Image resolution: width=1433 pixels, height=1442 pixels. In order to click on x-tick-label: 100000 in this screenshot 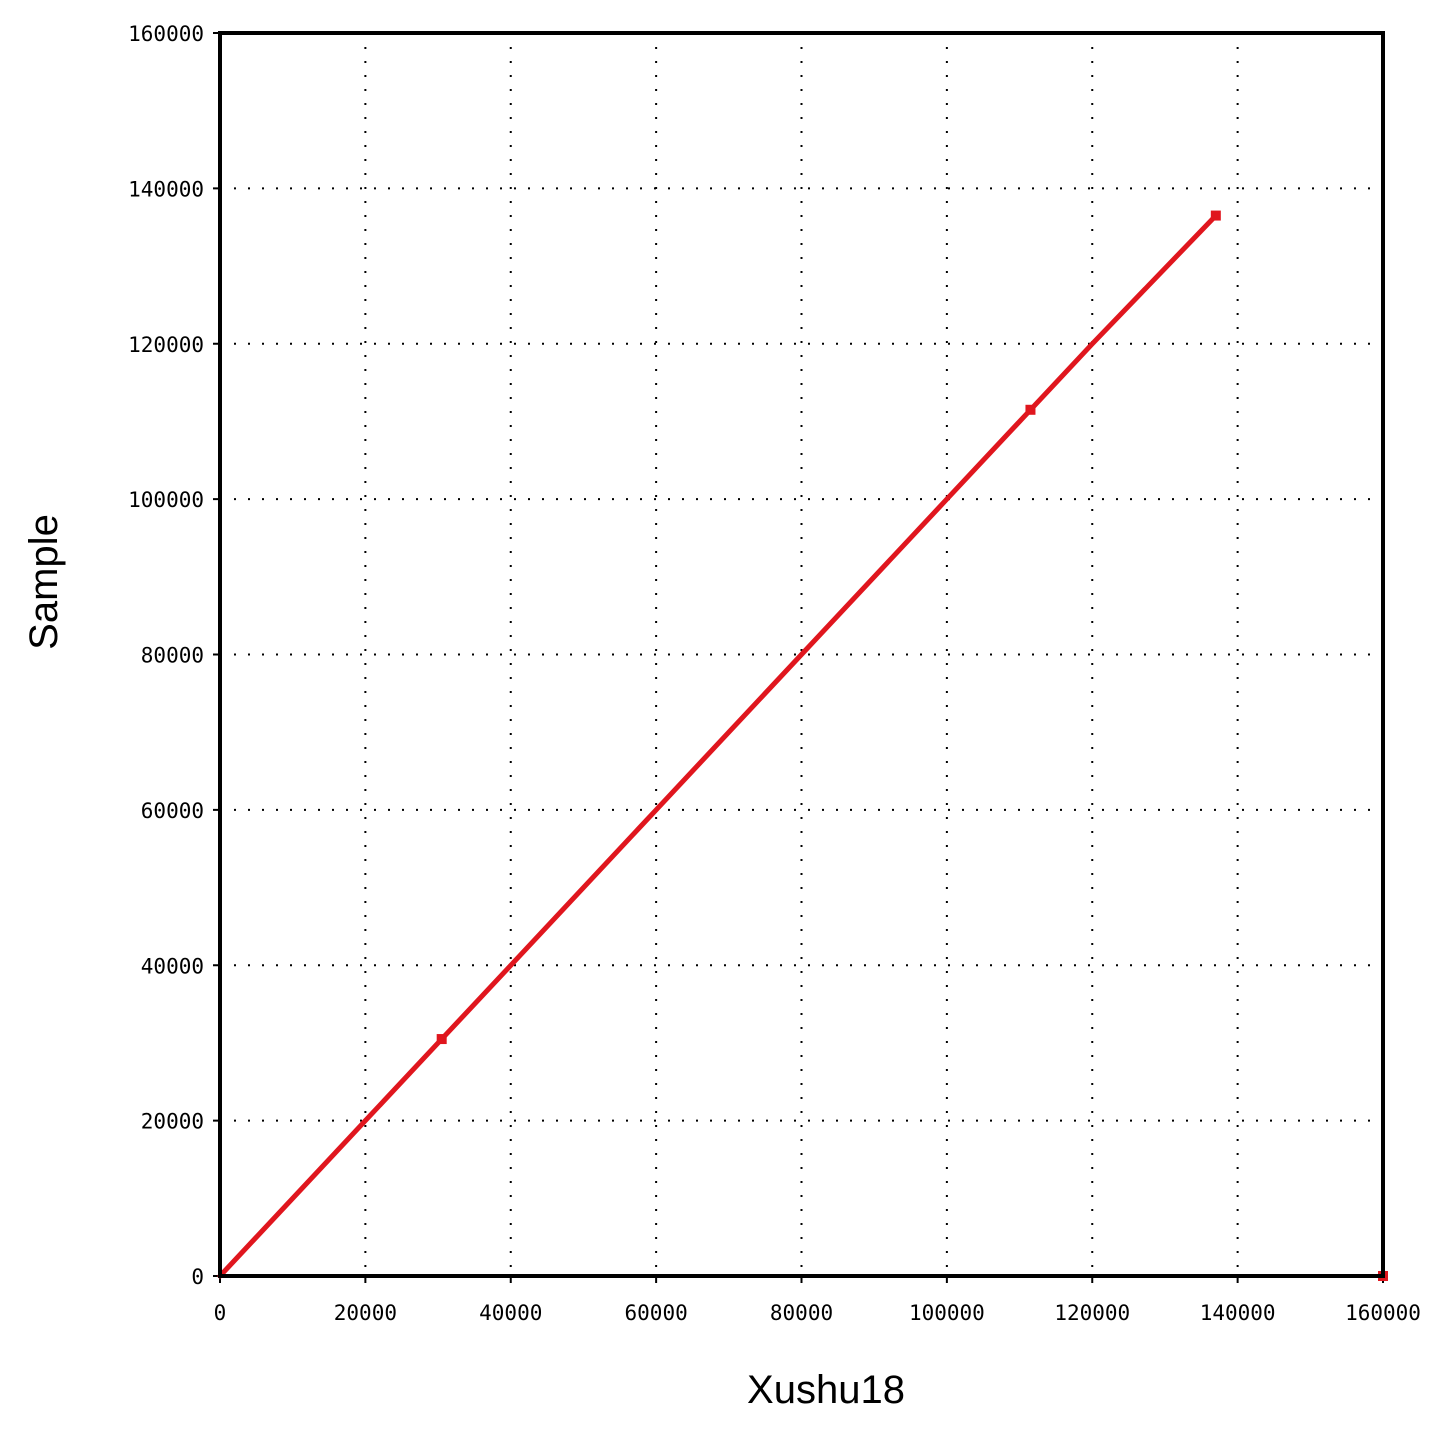, I will do `click(947, 1313)`.